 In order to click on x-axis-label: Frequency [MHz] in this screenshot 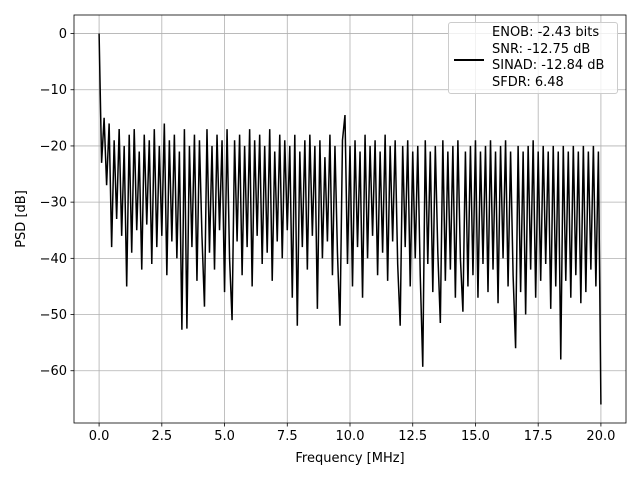, I will do `click(349, 458)`.